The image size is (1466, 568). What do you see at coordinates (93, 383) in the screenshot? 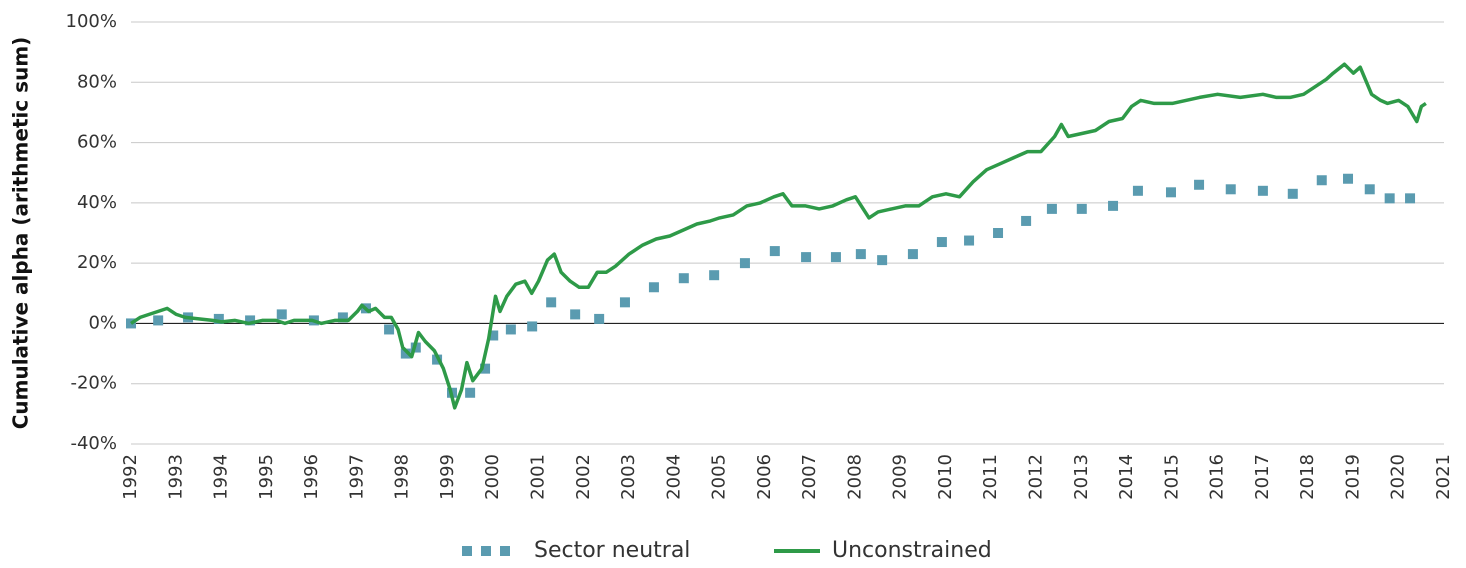
I see `y-tick-label: -20%` at bounding box center [93, 383].